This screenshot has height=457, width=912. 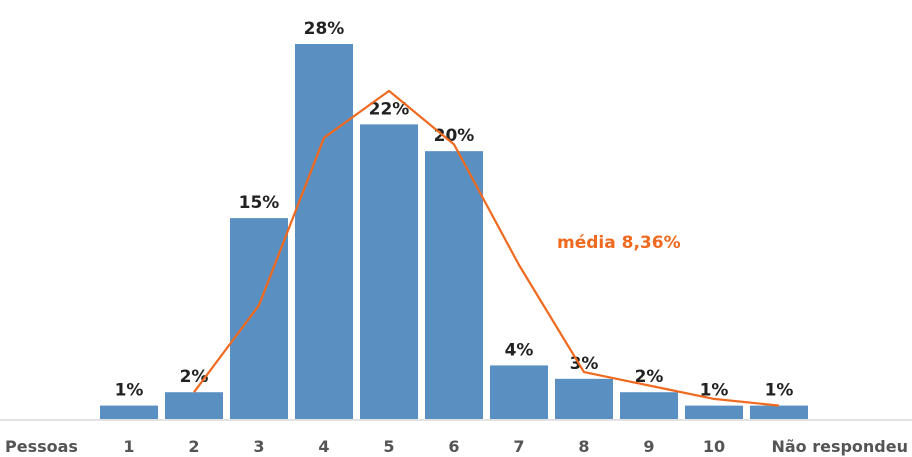 What do you see at coordinates (583, 446) in the screenshot?
I see `x-tick-label: 8` at bounding box center [583, 446].